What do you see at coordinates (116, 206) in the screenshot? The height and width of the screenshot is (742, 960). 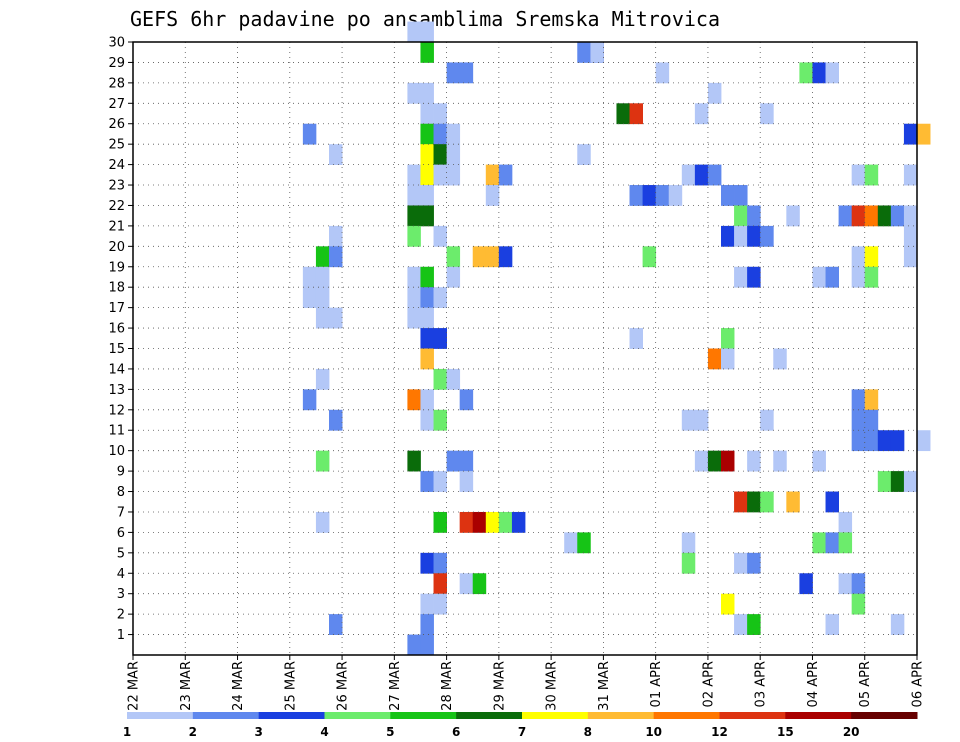 I see `y-tick-label: 22` at bounding box center [116, 206].